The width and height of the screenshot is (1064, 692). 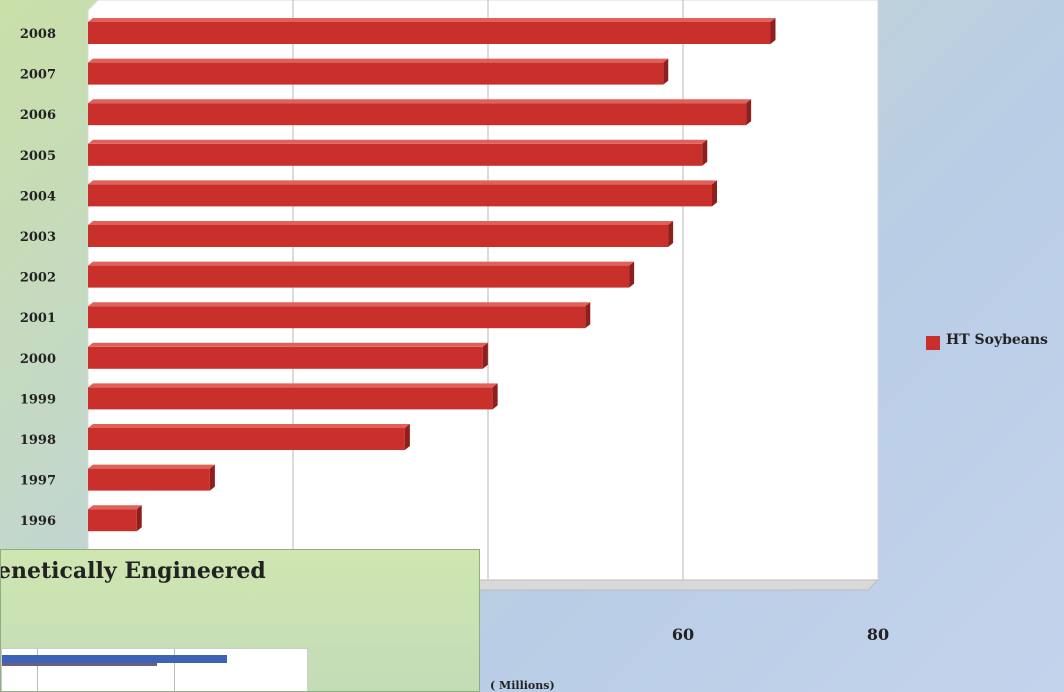 I want to click on inset-bar-secondary, so click(x=79, y=664).